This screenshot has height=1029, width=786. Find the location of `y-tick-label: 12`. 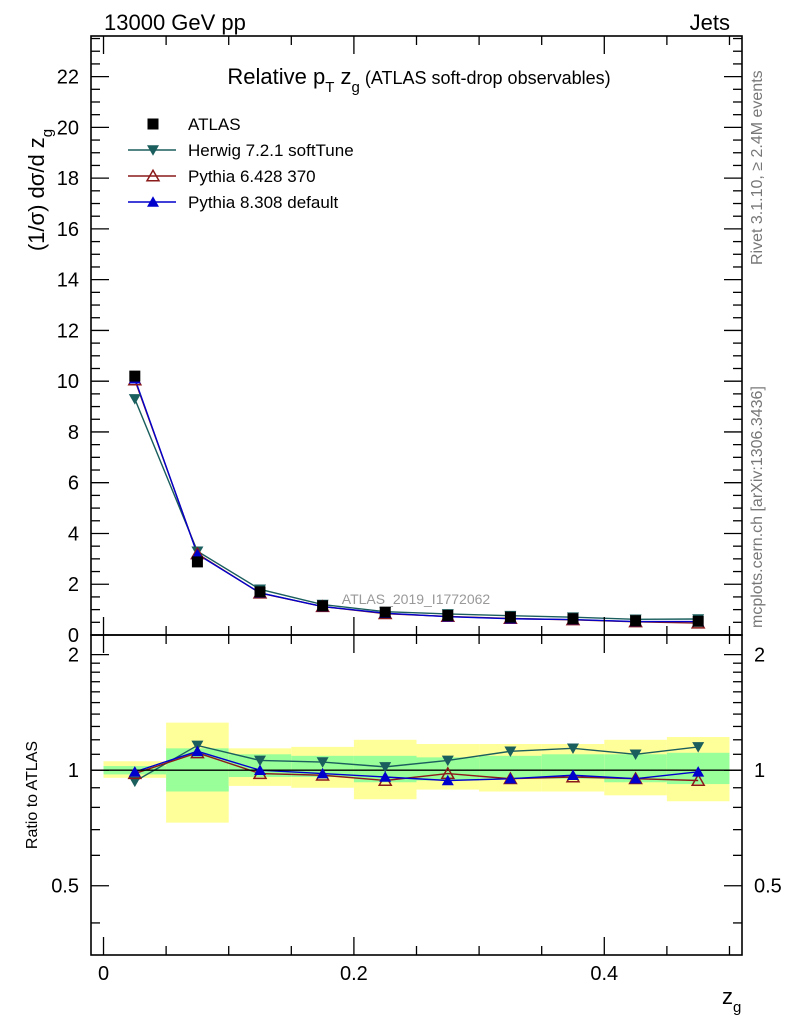

y-tick-label: 12 is located at coordinates (68, 331).